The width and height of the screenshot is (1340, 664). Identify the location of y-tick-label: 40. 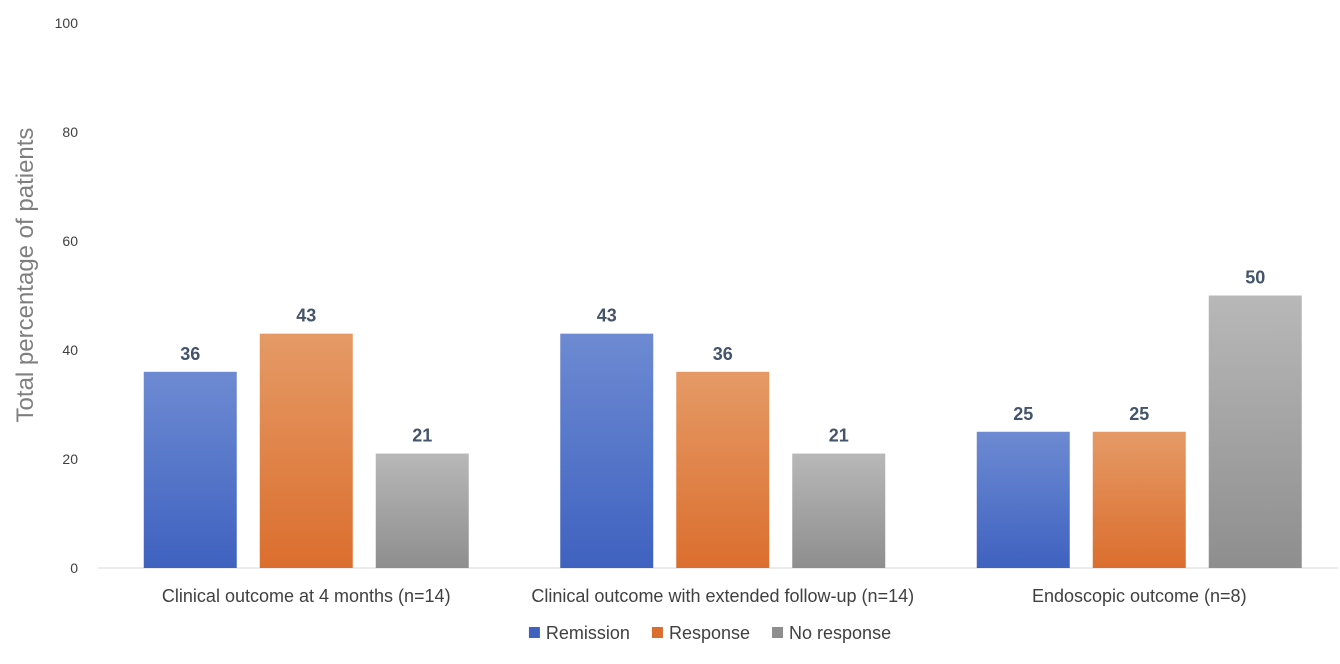
(70, 350).